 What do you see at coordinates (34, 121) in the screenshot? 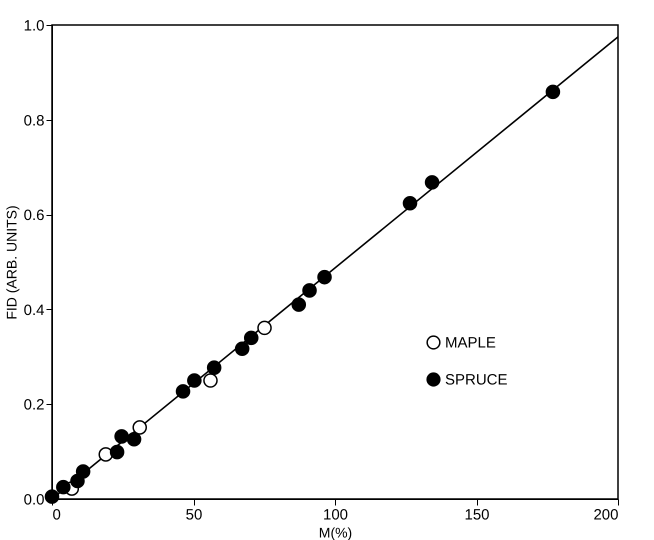
I see `y-tick-label: 0.8` at bounding box center [34, 121].